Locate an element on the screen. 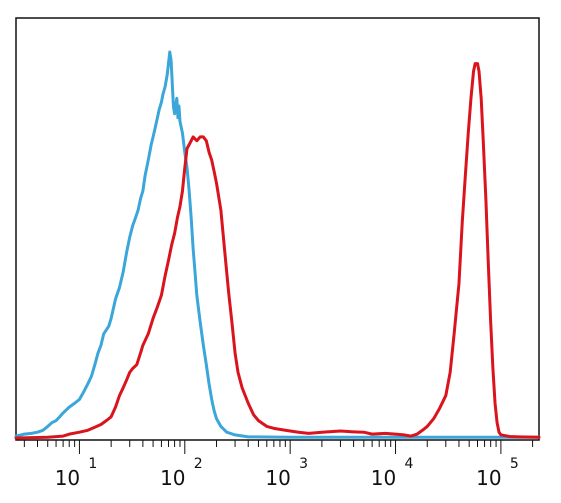  x-tick-label-1: 10 is located at coordinates (67, 478).